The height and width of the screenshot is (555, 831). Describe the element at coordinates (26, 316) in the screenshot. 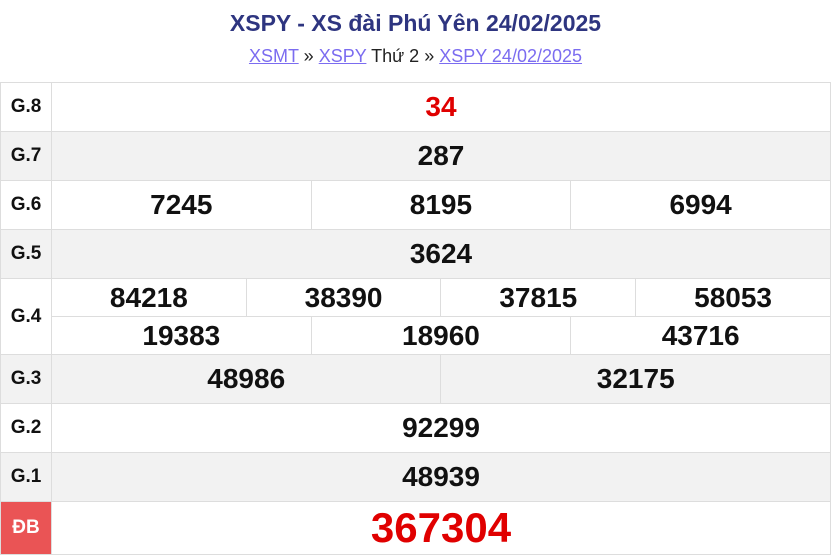

I see `prize-label: G.4` at that location.